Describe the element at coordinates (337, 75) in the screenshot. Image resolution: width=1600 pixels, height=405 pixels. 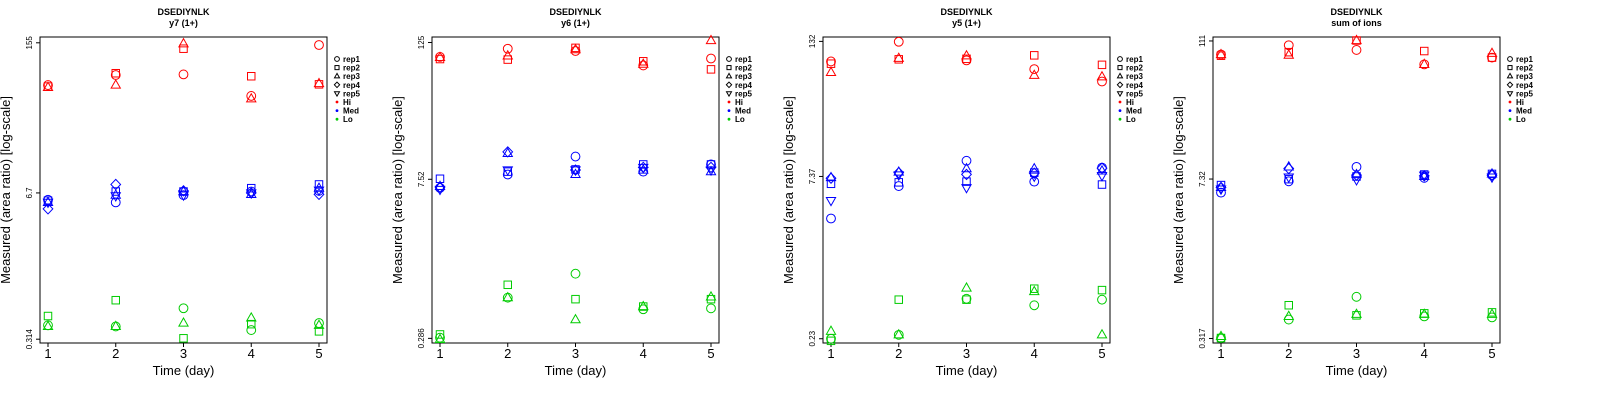
I see `legend-marker-rep3` at that location.